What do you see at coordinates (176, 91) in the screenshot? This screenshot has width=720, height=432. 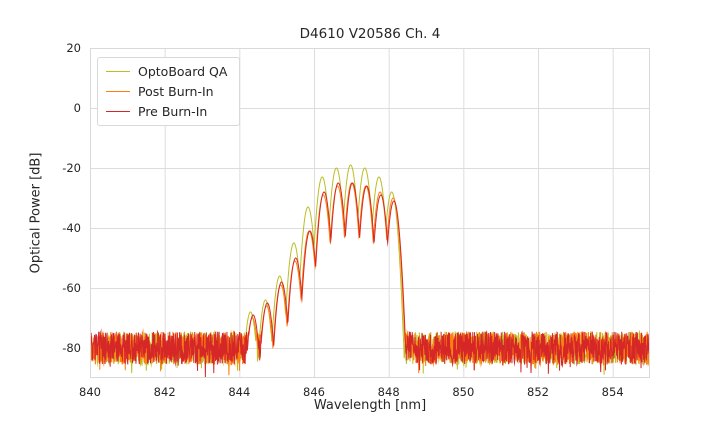 I see `legend-label: Post Burn-In` at bounding box center [176, 91].